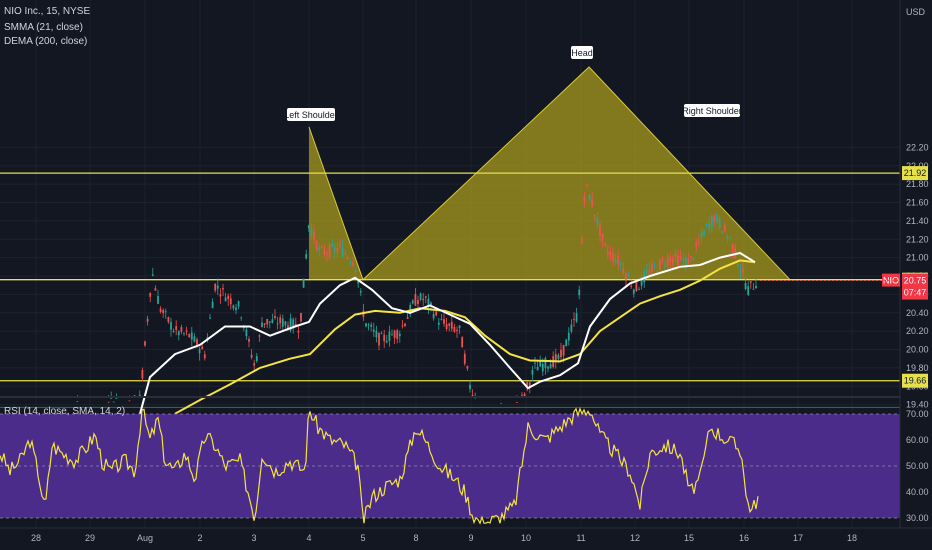  Describe the element at coordinates (917, 405) in the screenshot. I see `price-tick-label: 19.40` at that location.